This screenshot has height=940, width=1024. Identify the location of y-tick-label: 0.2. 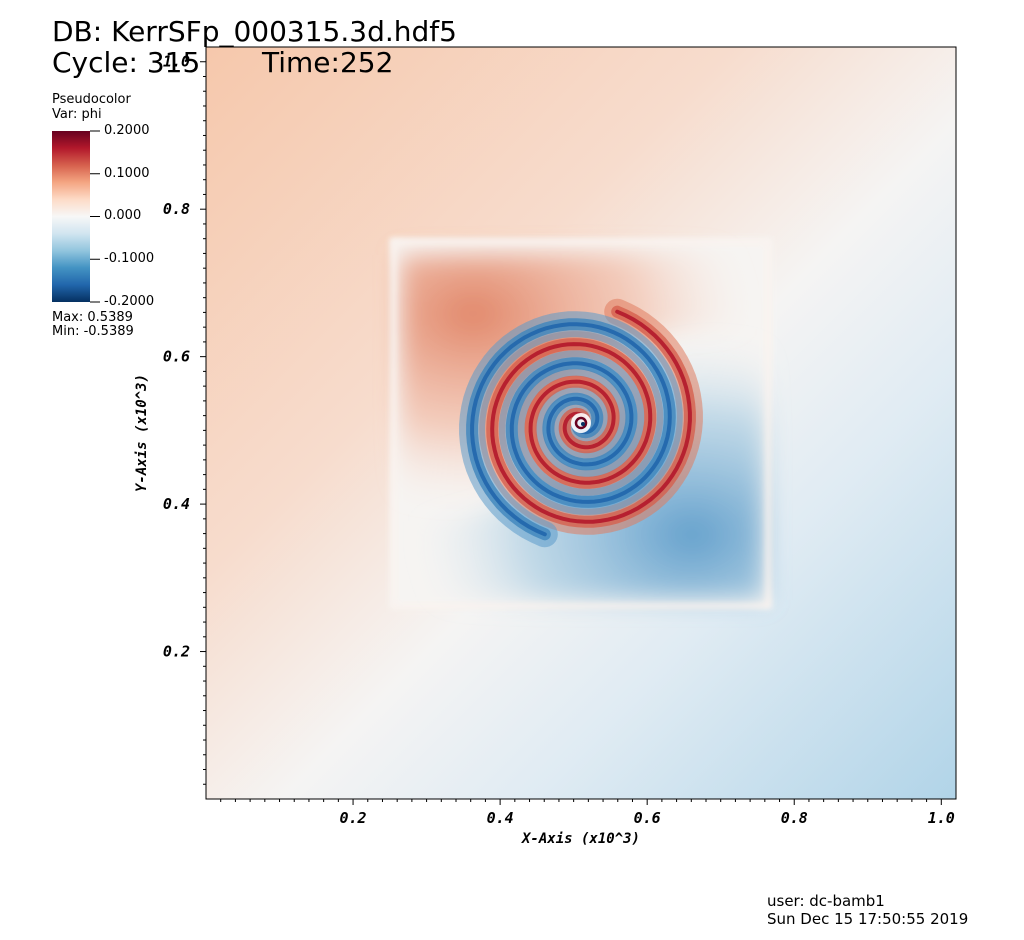
(176, 652).